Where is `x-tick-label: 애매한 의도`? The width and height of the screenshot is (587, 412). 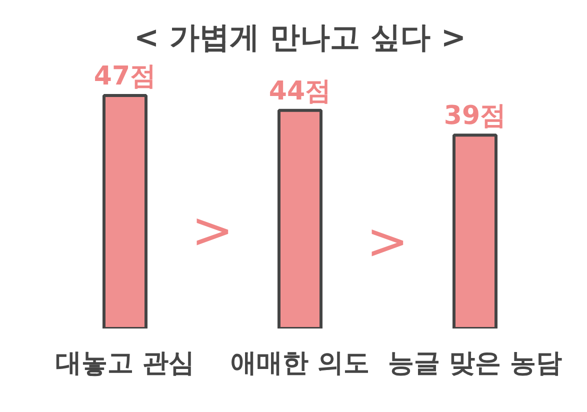
x-tick-label: 애매한 의도 is located at coordinates (300, 363).